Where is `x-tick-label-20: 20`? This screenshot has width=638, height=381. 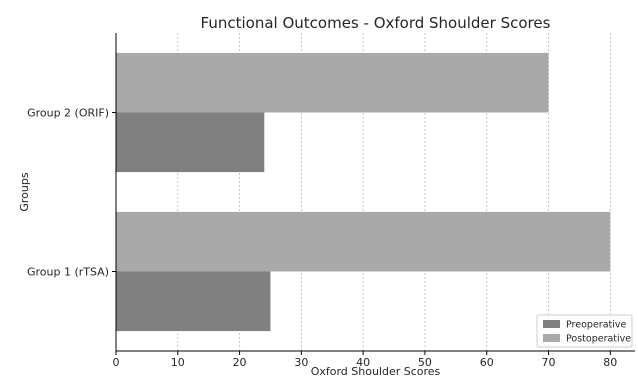
x-tick-label-20: 20 is located at coordinates (240, 362).